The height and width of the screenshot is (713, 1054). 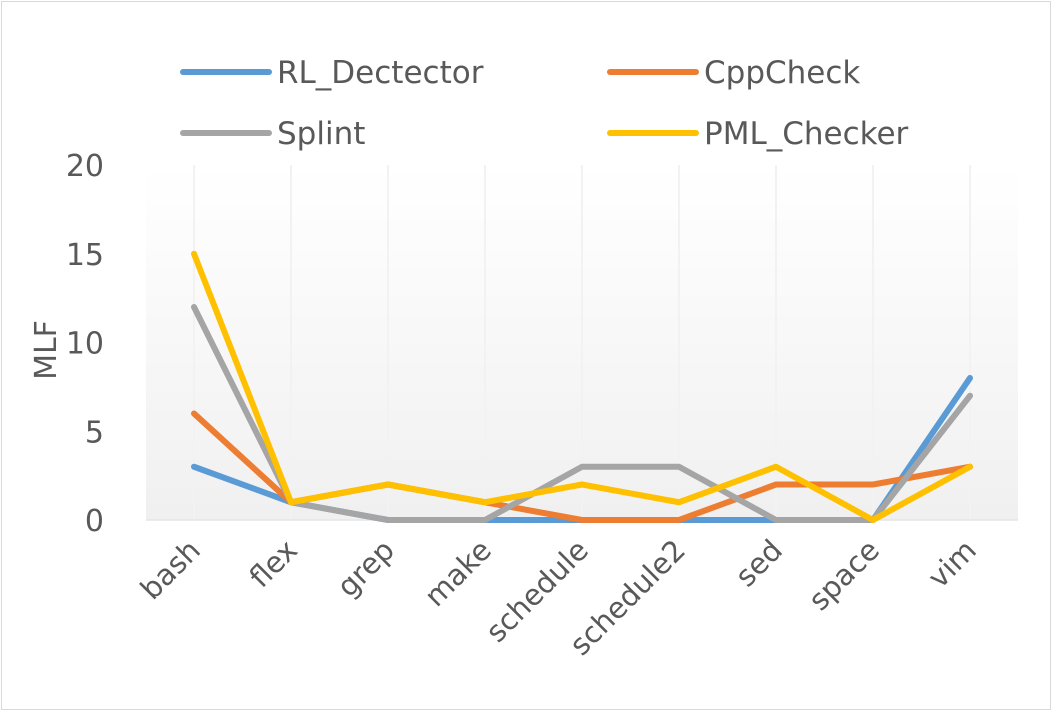 I want to click on y-tick-label: 0, so click(x=94, y=521).